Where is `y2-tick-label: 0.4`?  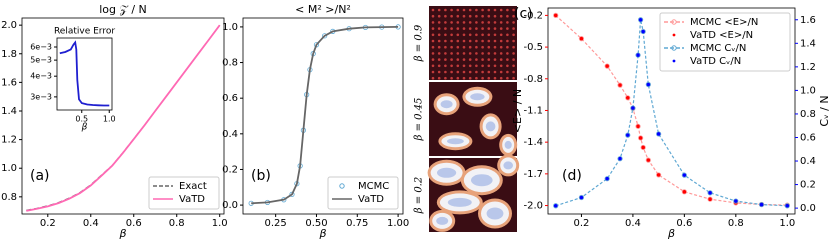 y2-tick-label: 0.4 is located at coordinates (808, 161).